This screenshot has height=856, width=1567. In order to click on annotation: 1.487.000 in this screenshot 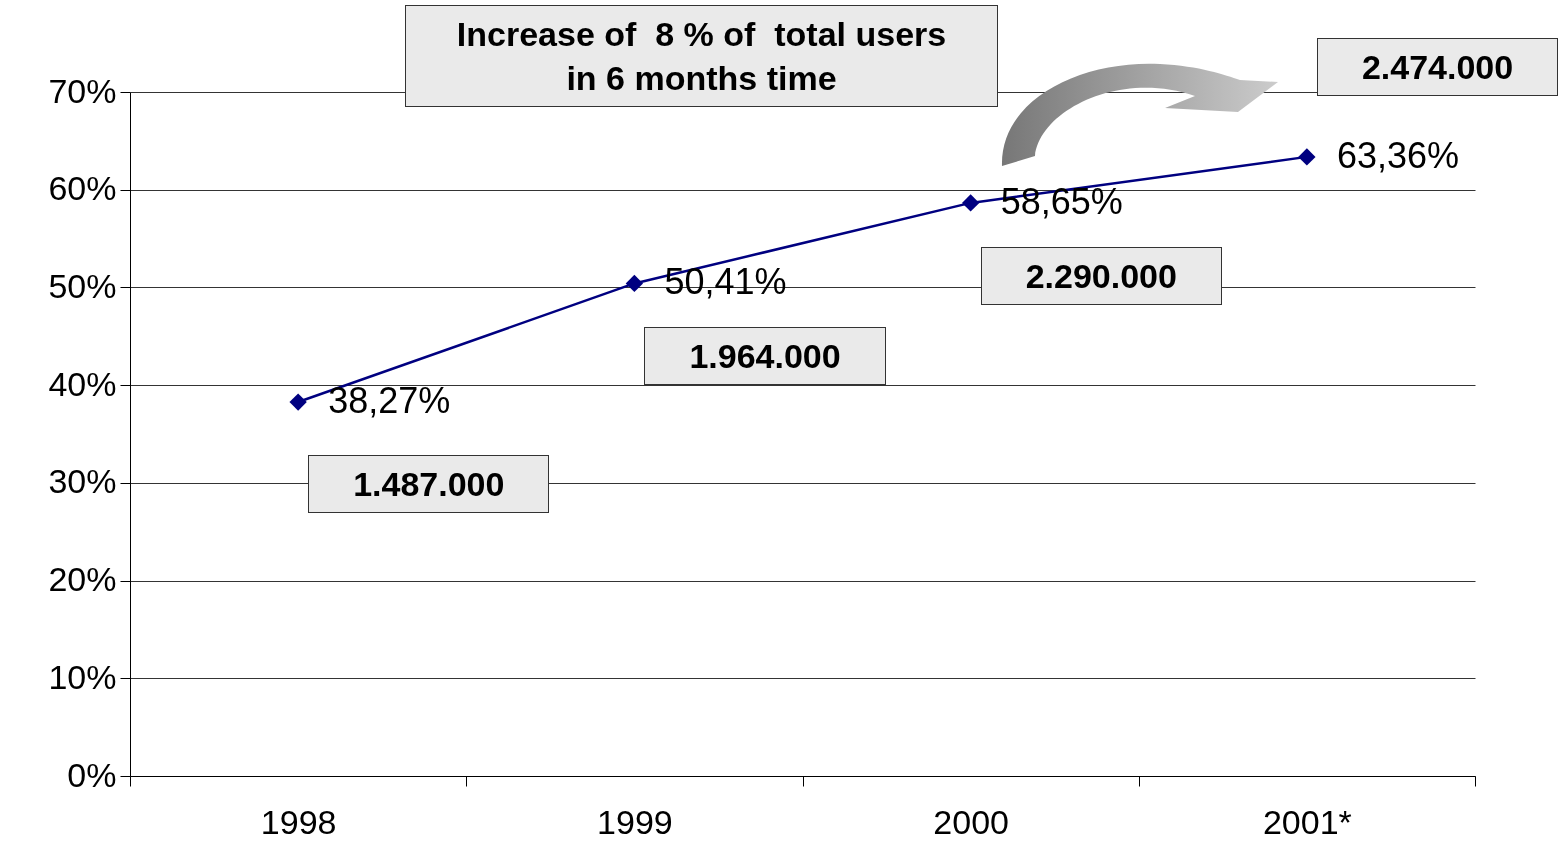, I will do `click(429, 484)`.